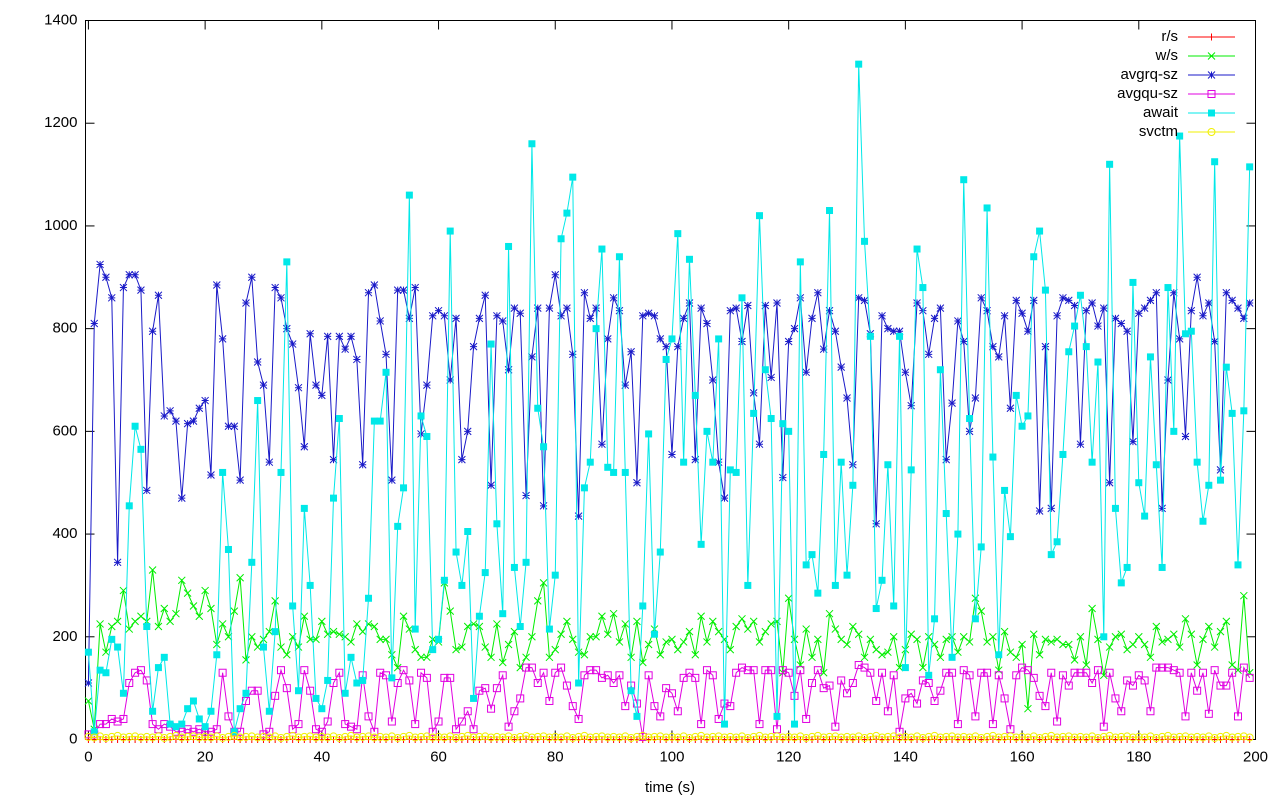 The image size is (1280, 805). Describe the element at coordinates (669, 701) in the screenshot. I see `series-line` at that location.